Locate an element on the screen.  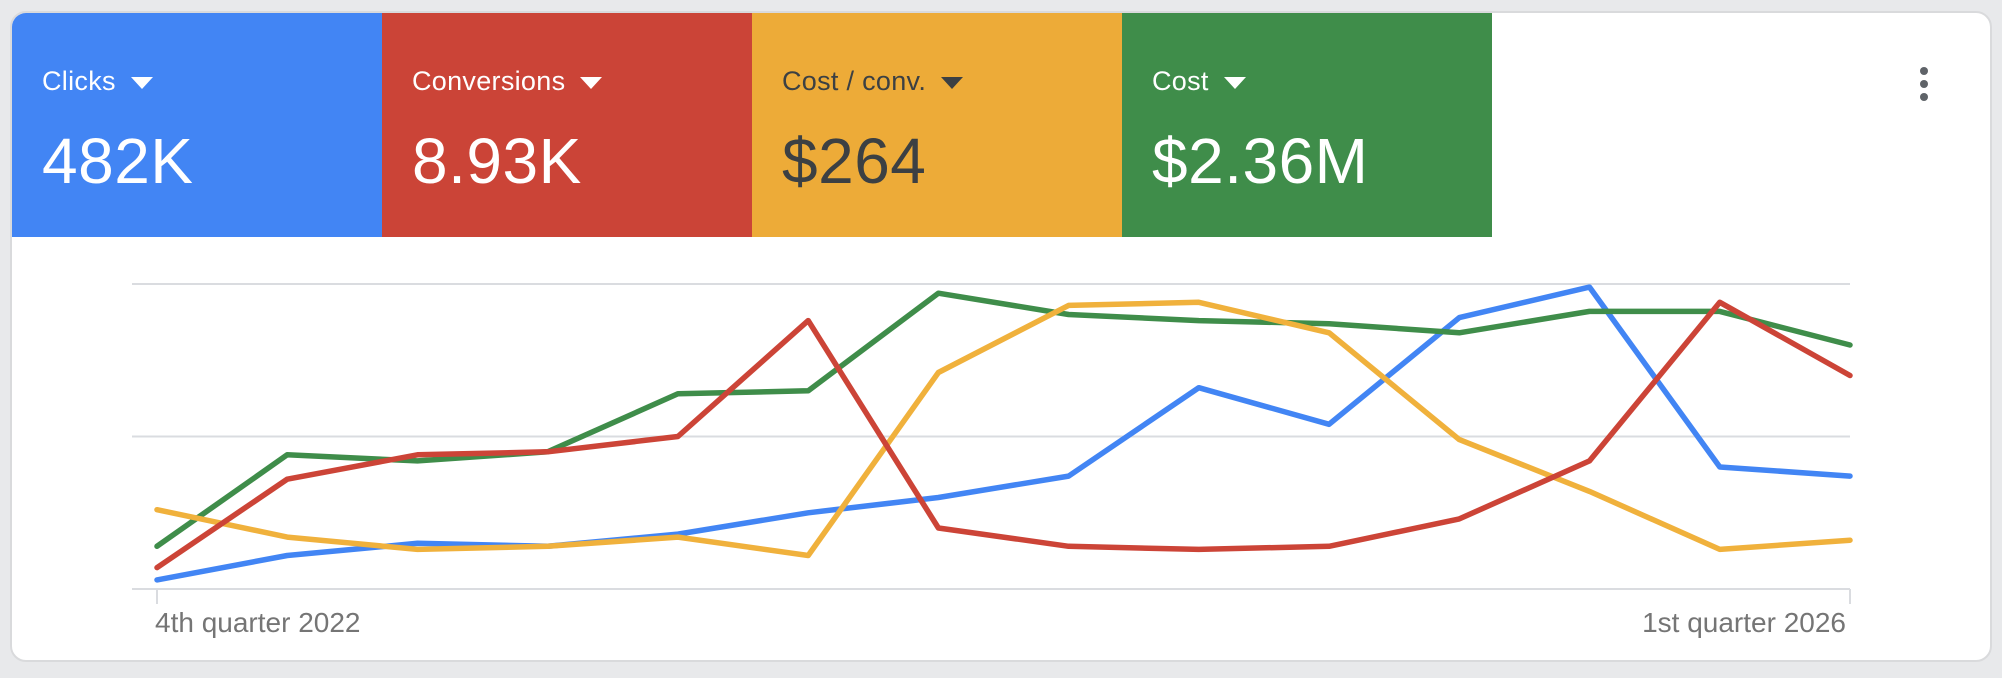
metric-selector: Cost is located at coordinates (1322, 81).